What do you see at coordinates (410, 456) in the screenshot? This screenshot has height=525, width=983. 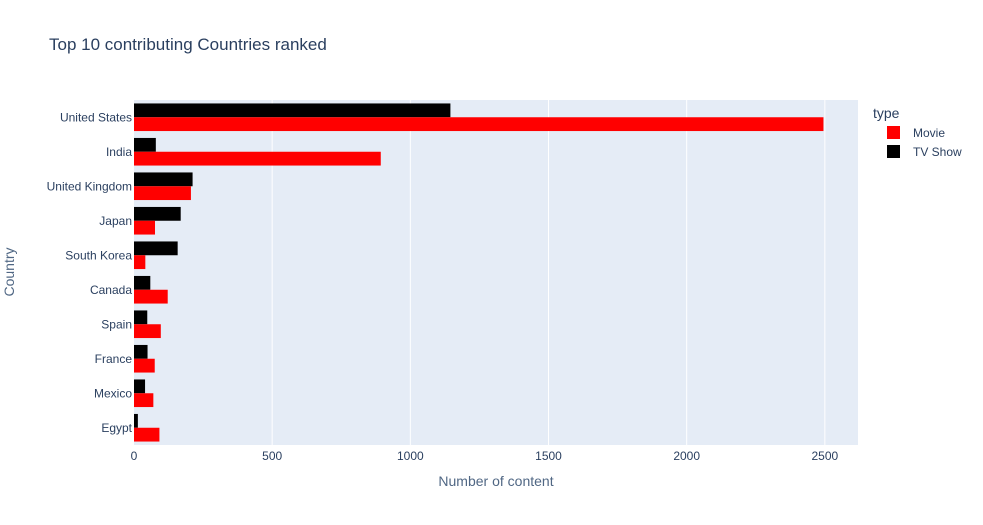 I see `x-tick-label: 1000` at bounding box center [410, 456].